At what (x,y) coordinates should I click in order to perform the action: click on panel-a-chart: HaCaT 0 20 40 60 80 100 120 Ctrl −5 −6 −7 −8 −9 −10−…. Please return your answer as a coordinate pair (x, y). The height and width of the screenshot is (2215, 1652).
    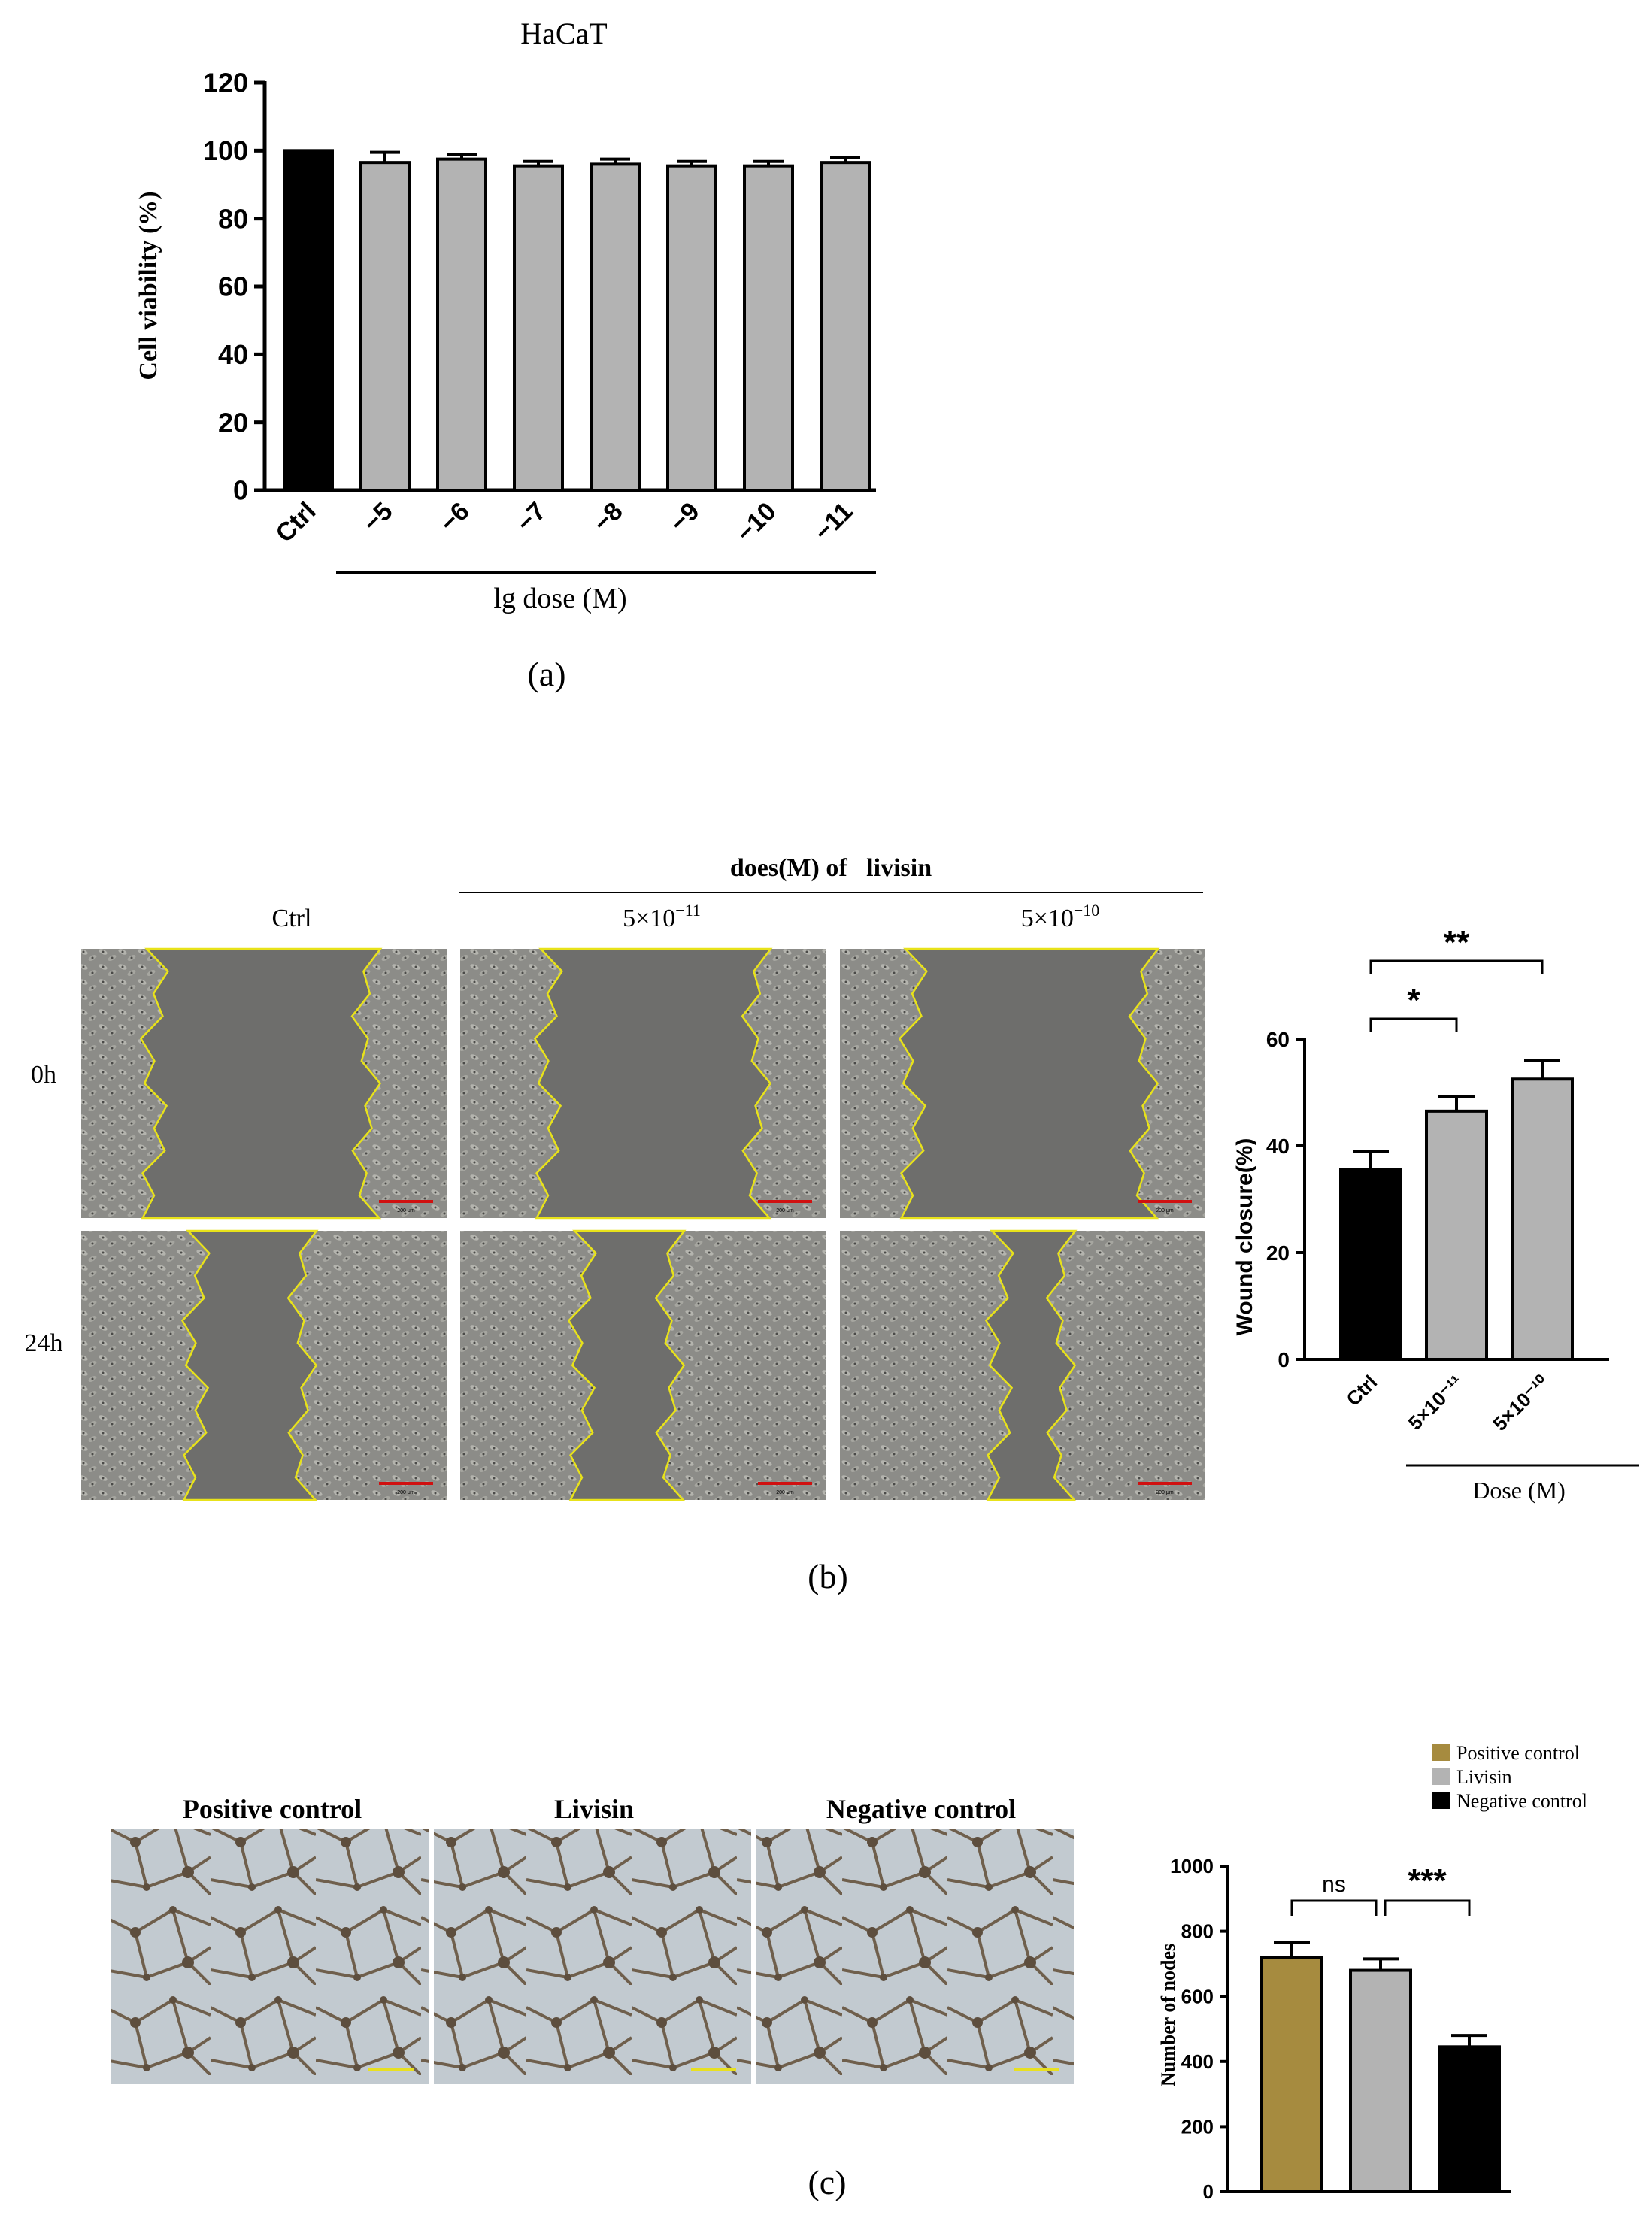
    Looking at the image, I should click on (505, 355).